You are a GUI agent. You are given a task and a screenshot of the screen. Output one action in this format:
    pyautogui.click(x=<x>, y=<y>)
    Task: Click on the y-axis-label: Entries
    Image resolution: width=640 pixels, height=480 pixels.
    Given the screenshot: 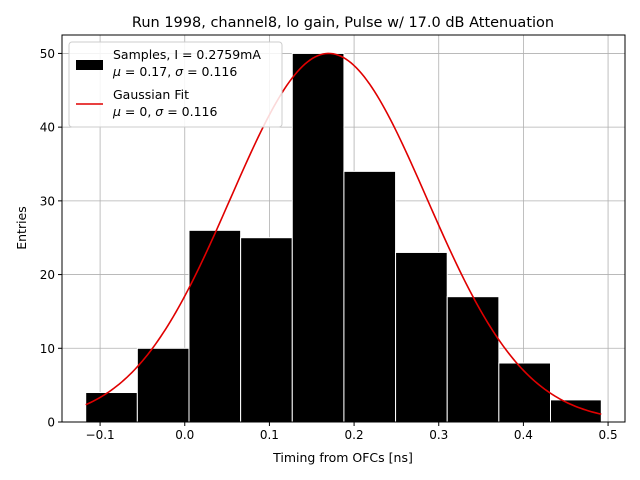 What is the action you would take?
    pyautogui.click(x=21, y=228)
    